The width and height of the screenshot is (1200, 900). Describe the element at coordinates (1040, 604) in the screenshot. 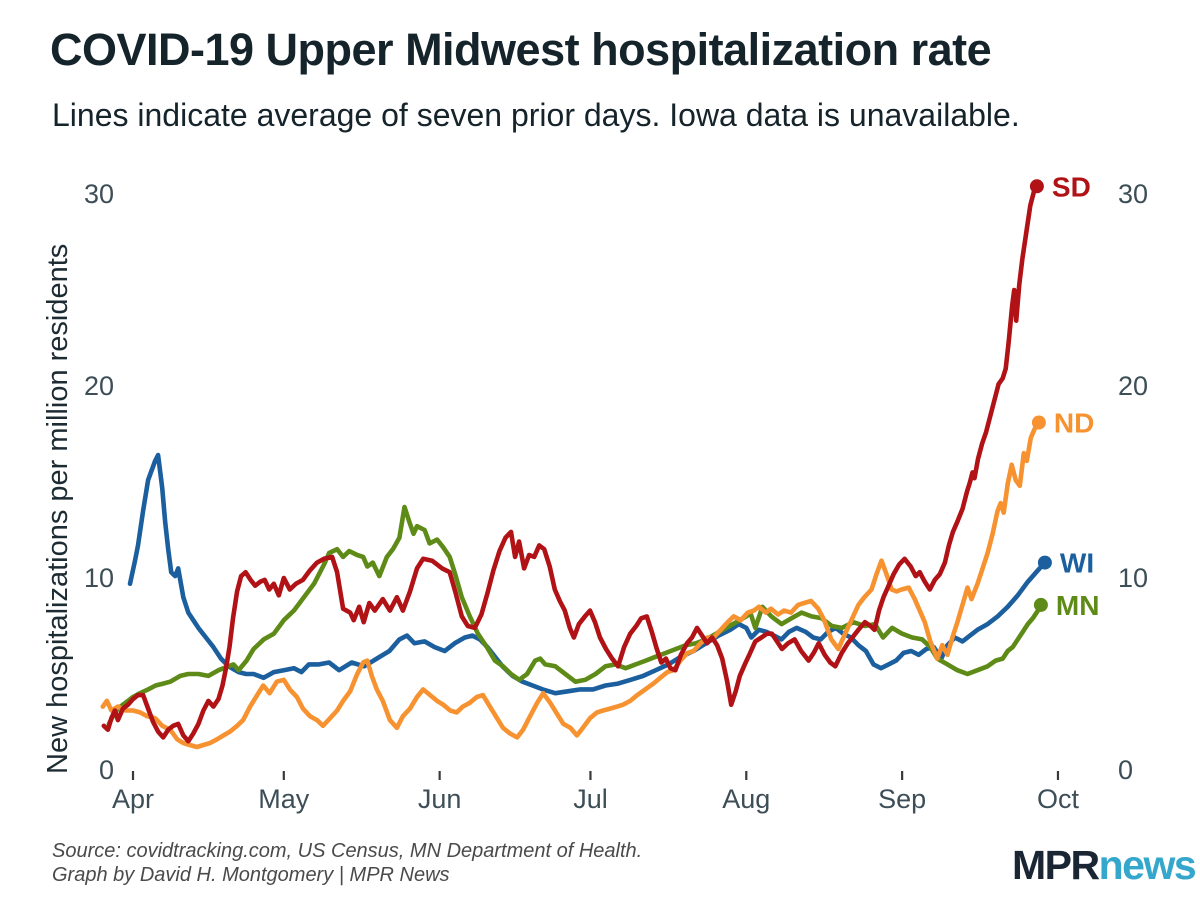

I see `series-end-dot-mn` at that location.